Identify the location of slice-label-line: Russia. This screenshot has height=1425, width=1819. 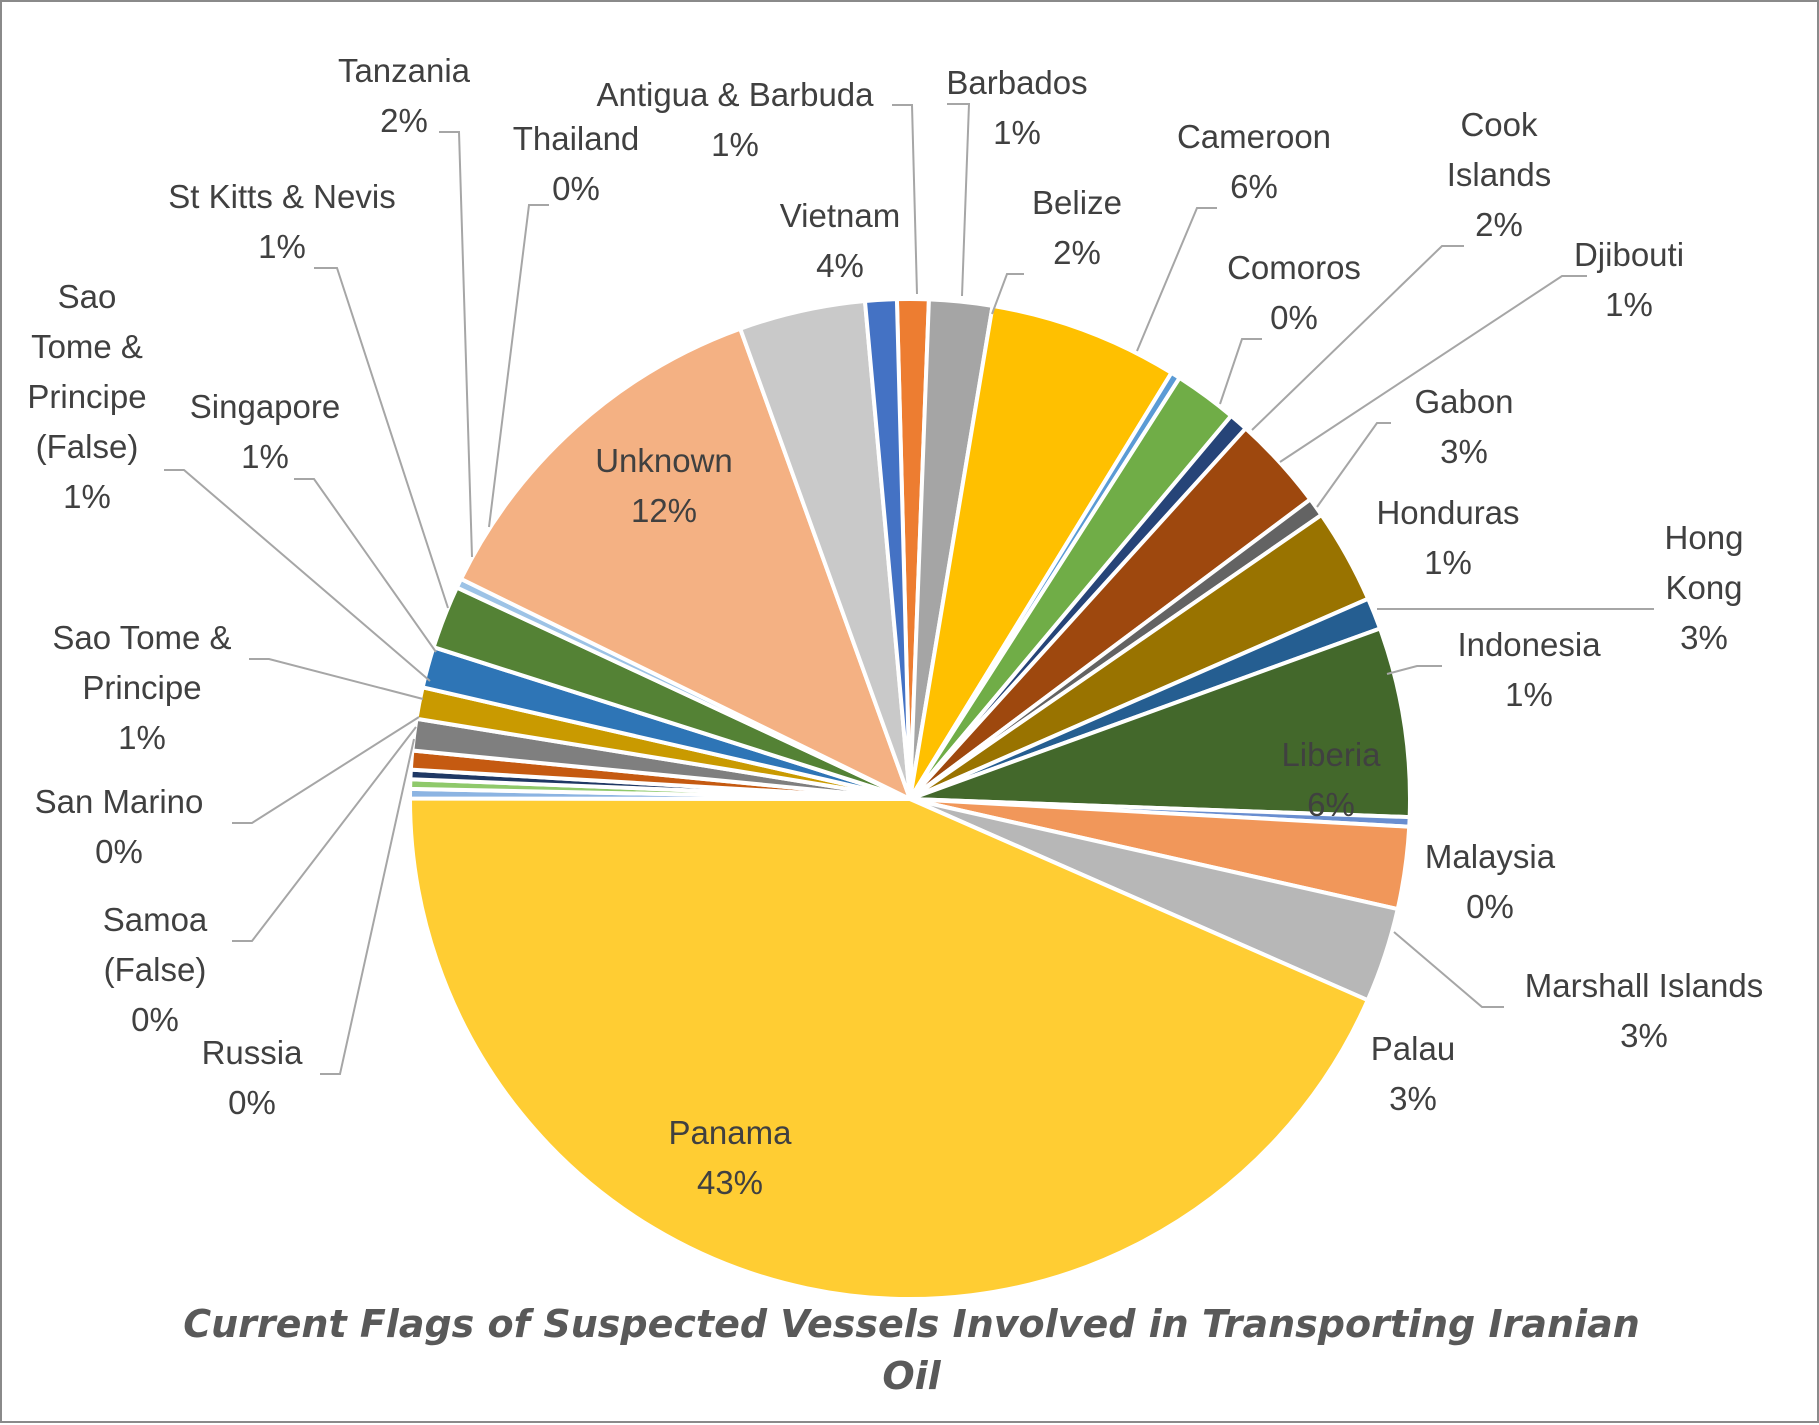
(253, 1052).